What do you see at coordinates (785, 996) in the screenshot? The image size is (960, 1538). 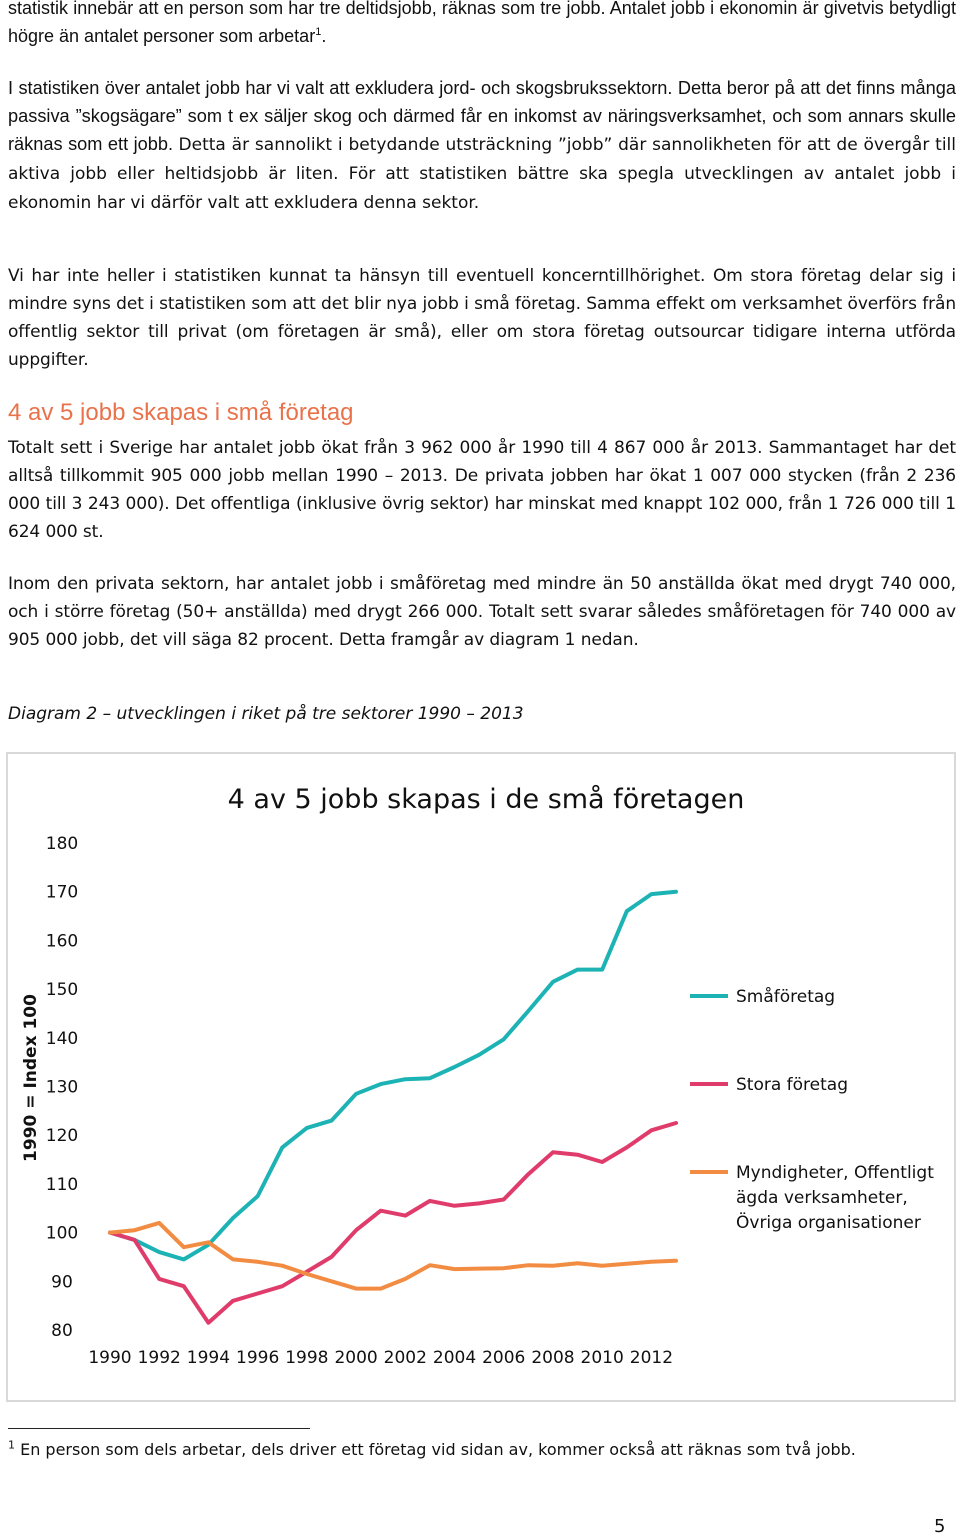 I see `legend-label-1: Småföretag` at bounding box center [785, 996].